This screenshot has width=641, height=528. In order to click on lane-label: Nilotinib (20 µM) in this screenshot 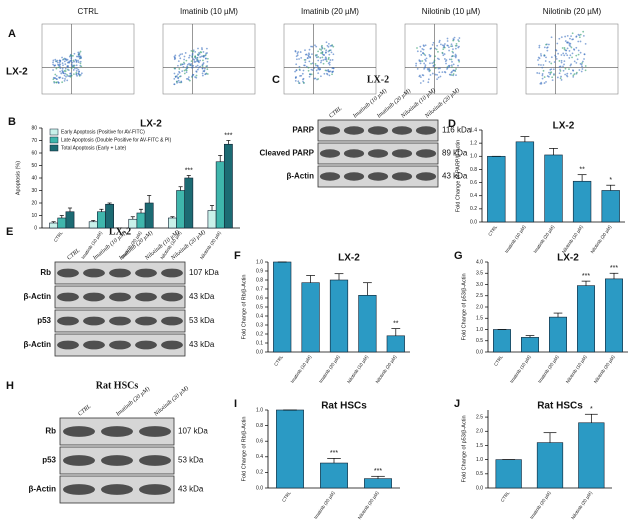, I will do `click(171, 402)`.